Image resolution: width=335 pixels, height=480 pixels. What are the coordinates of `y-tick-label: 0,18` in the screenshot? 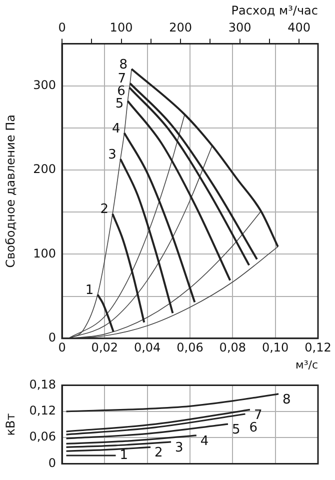 It's located at (42, 384).